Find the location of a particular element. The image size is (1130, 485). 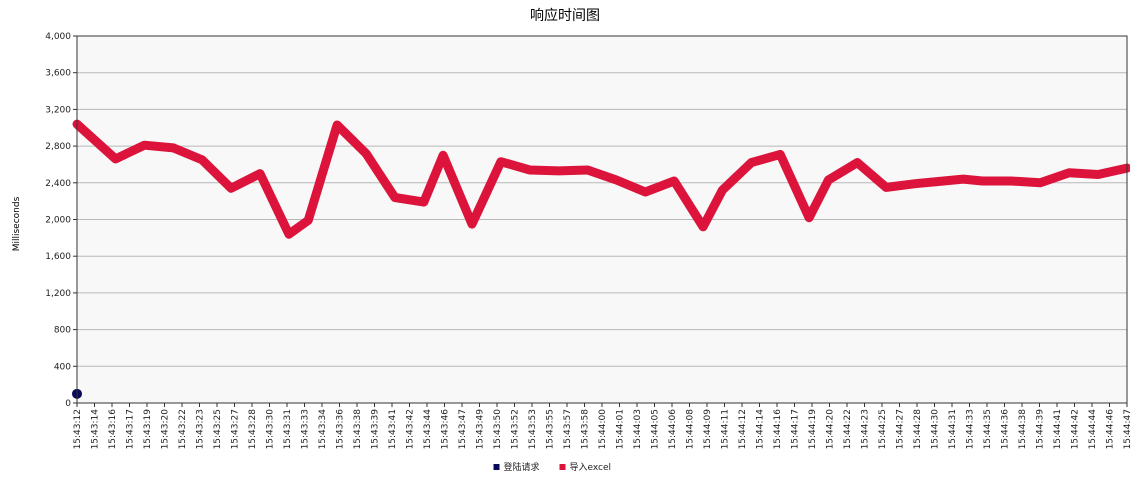

x-tick-label: 15:43:17 is located at coordinates (131, 429).